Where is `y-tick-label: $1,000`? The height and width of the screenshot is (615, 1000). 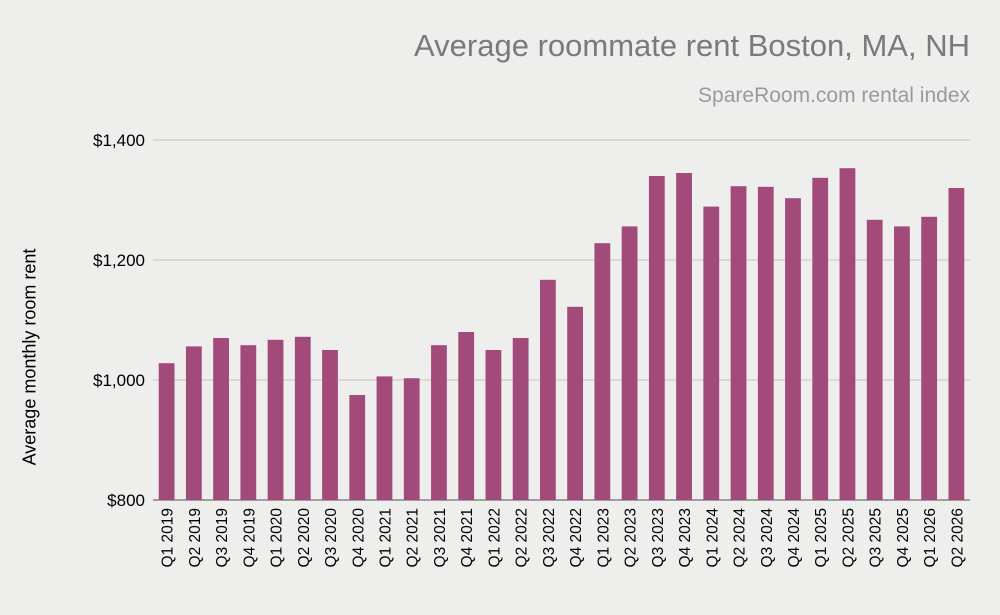
y-tick-label: $1,000 is located at coordinates (119, 380).